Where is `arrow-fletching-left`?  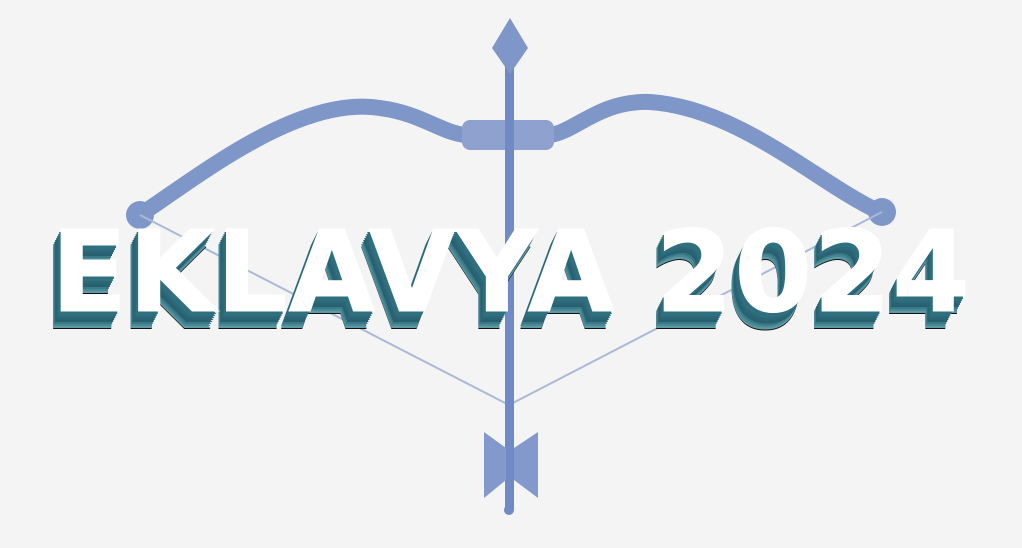 arrow-fletching-left is located at coordinates (495, 465).